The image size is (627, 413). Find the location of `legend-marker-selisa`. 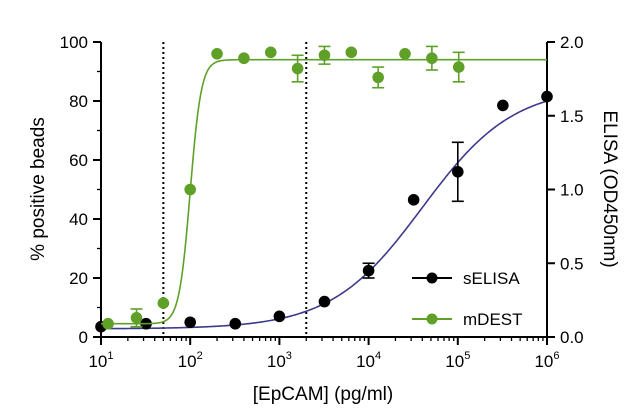

legend-marker-selisa is located at coordinates (432, 278).